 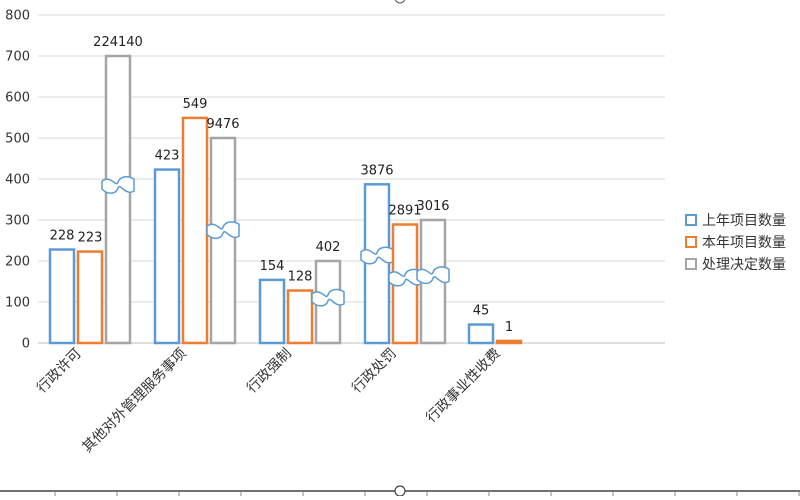 I want to click on y-tick-label: 0, so click(x=26, y=344).